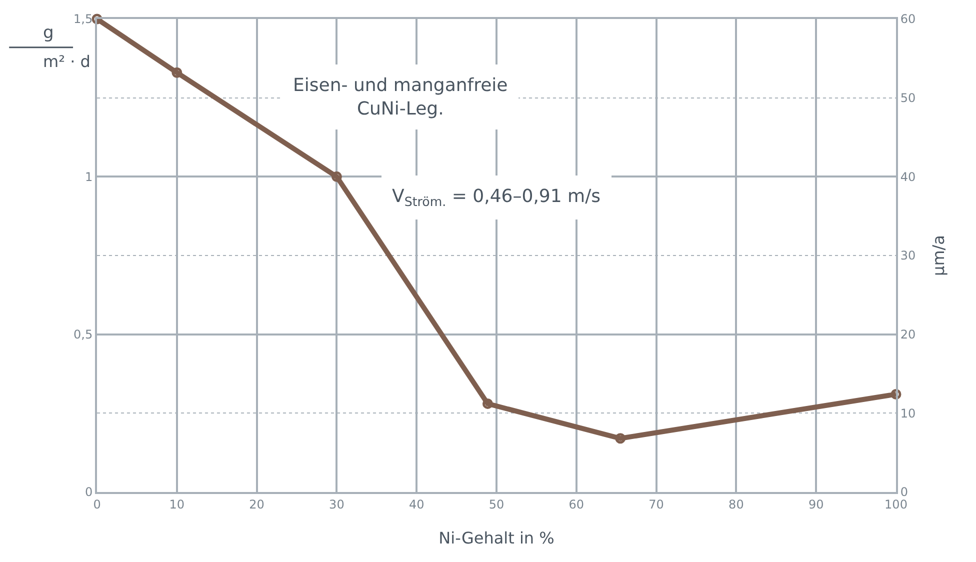  I want to click on y2-tick-label: 10, so click(908, 413).